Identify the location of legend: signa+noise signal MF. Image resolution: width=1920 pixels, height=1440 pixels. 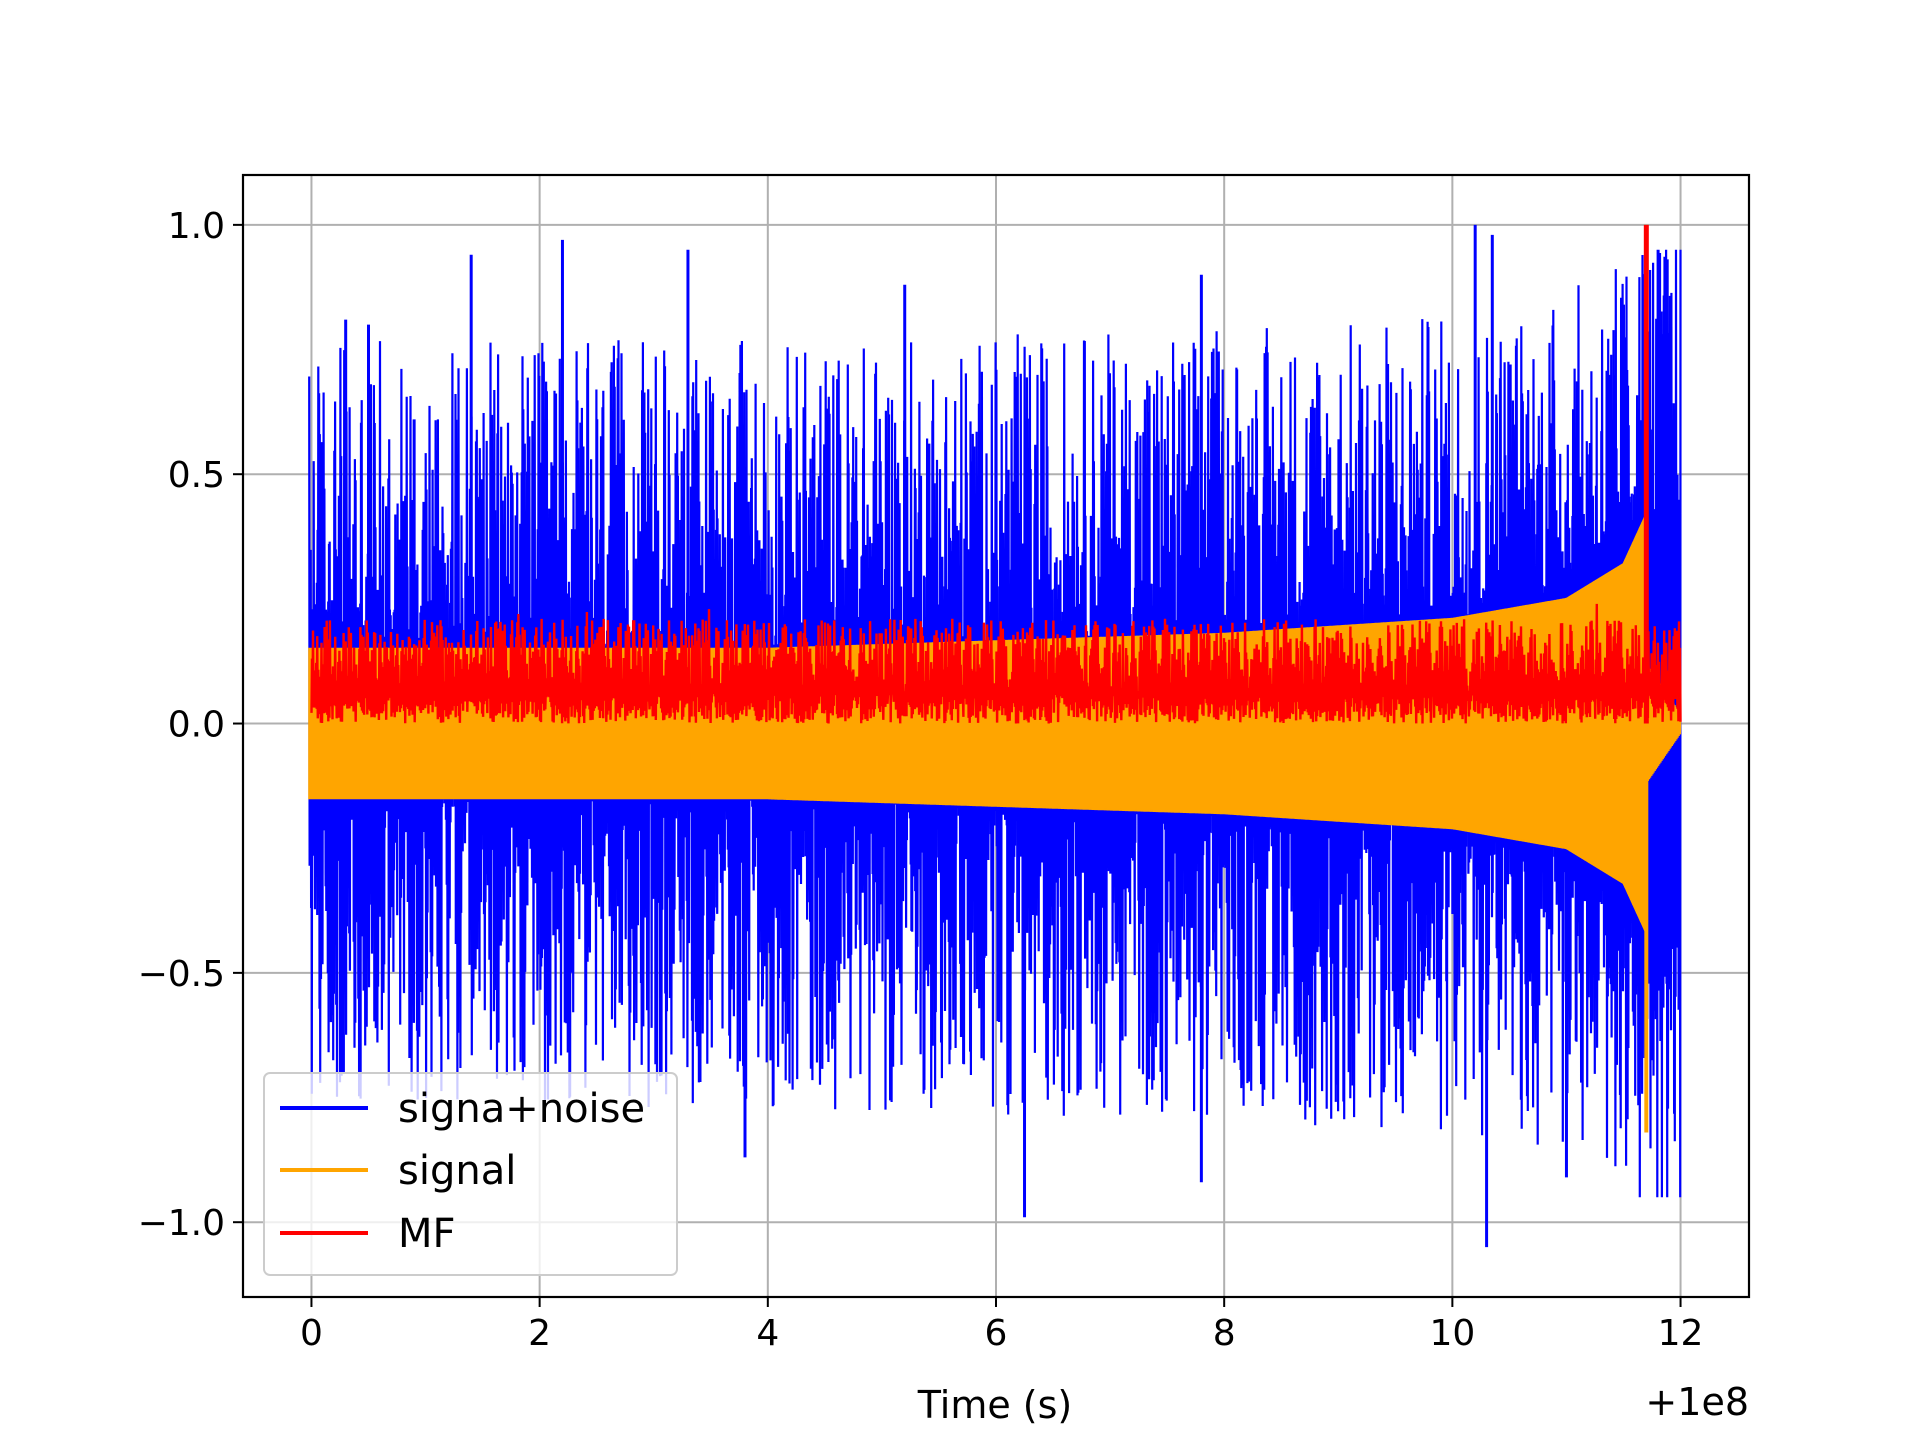
(470, 1174).